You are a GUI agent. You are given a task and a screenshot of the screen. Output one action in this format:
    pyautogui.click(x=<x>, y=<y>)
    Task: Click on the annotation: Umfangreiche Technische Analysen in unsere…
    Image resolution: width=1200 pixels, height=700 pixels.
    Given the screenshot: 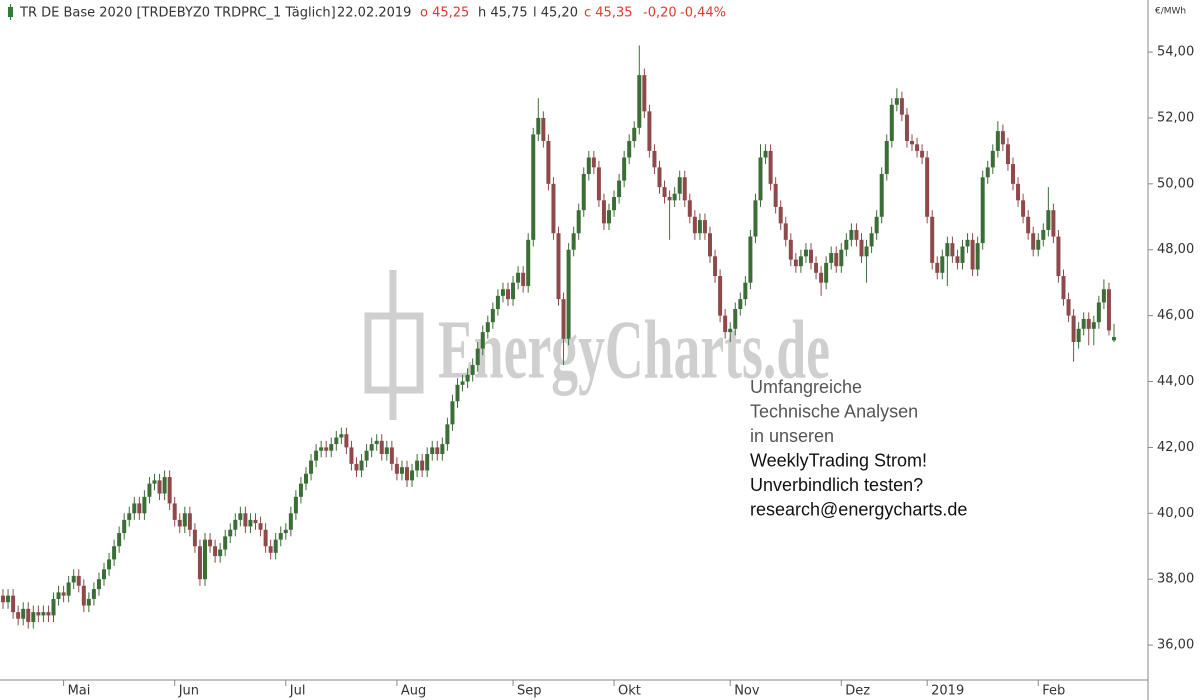 What is the action you would take?
    pyautogui.click(x=858, y=448)
    